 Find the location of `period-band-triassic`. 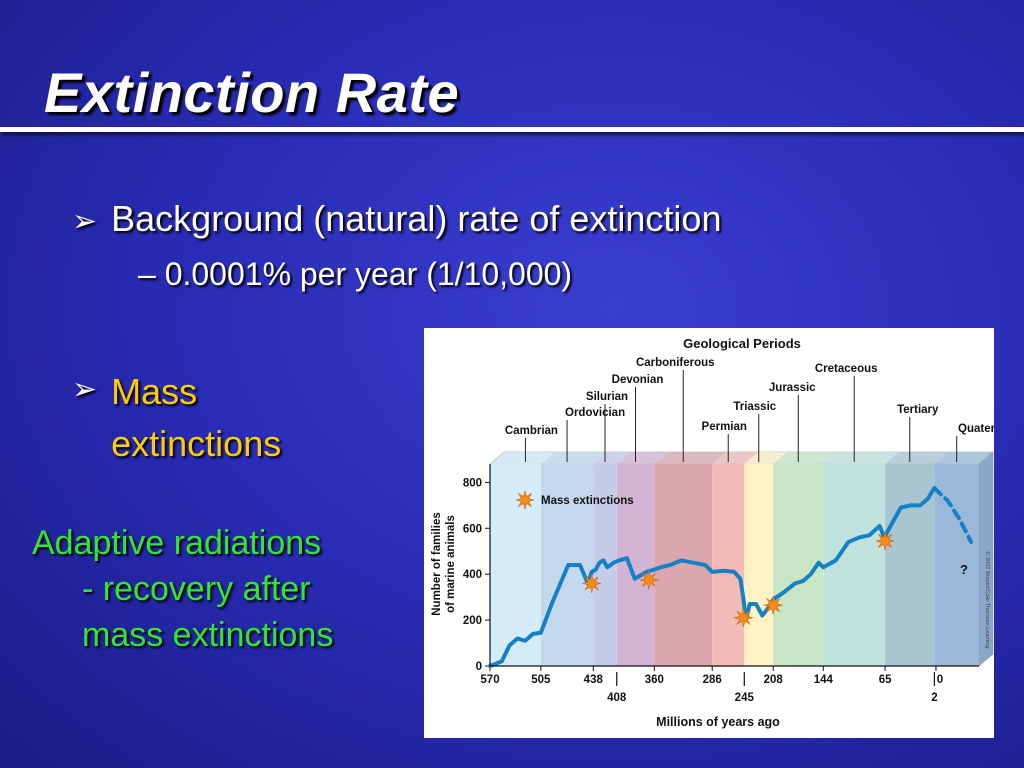

period-band-triassic is located at coordinates (759, 565).